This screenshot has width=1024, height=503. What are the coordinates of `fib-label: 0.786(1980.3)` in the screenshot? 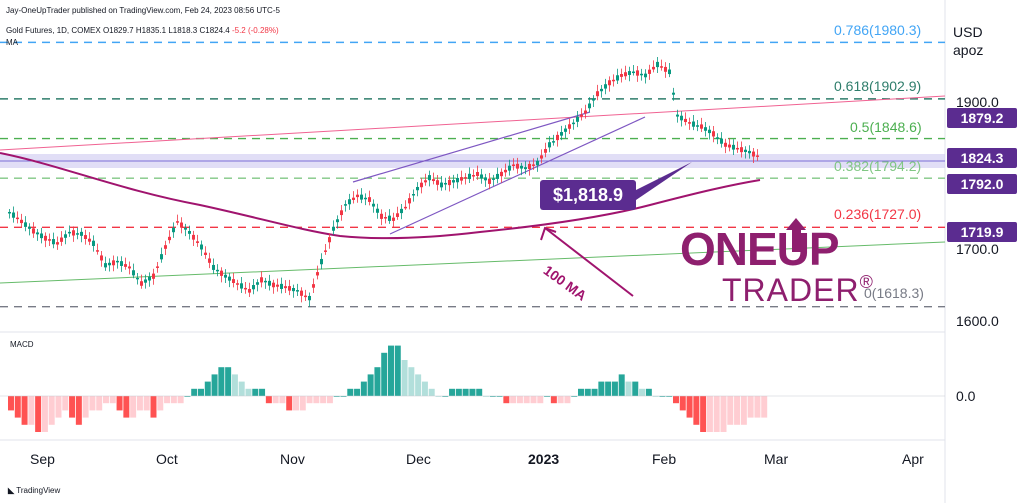 It's located at (878, 30).